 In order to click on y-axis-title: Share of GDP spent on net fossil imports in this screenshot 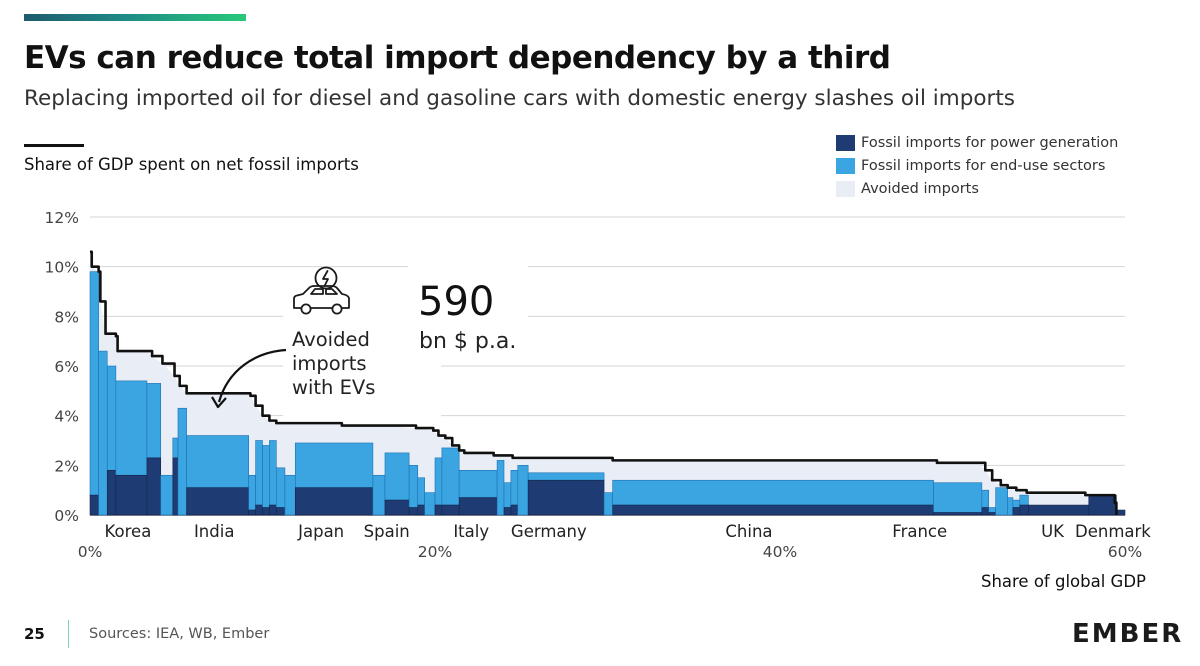, I will do `click(191, 164)`.